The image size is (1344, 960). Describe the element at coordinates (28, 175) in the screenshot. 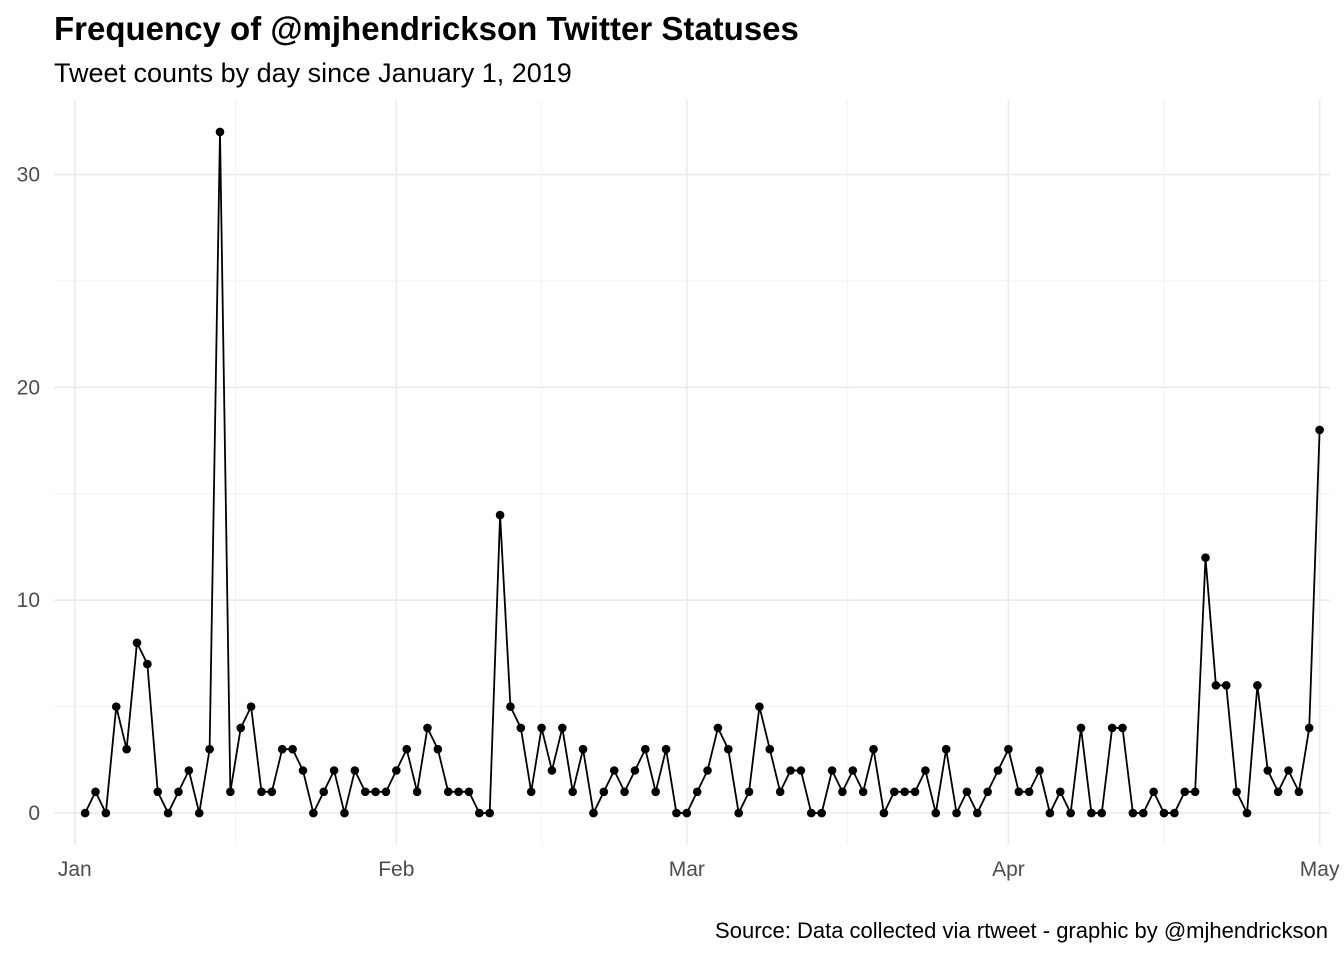

I see `y-tick-label: 30` at that location.